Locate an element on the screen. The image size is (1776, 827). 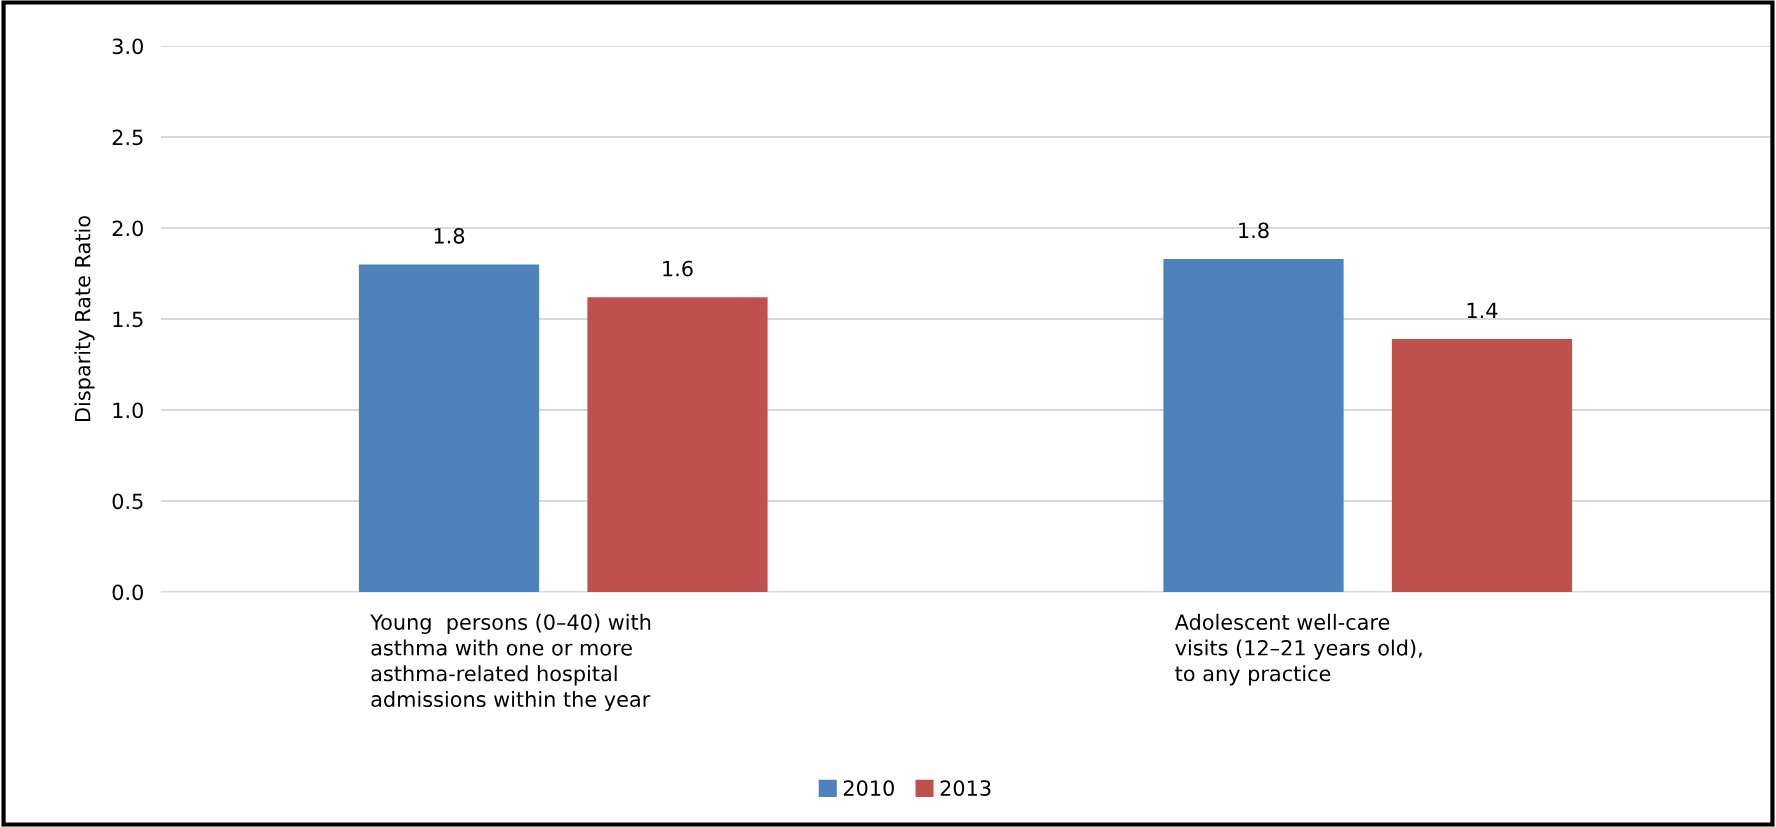
y-tick-label: 0.5 is located at coordinates (127, 501).